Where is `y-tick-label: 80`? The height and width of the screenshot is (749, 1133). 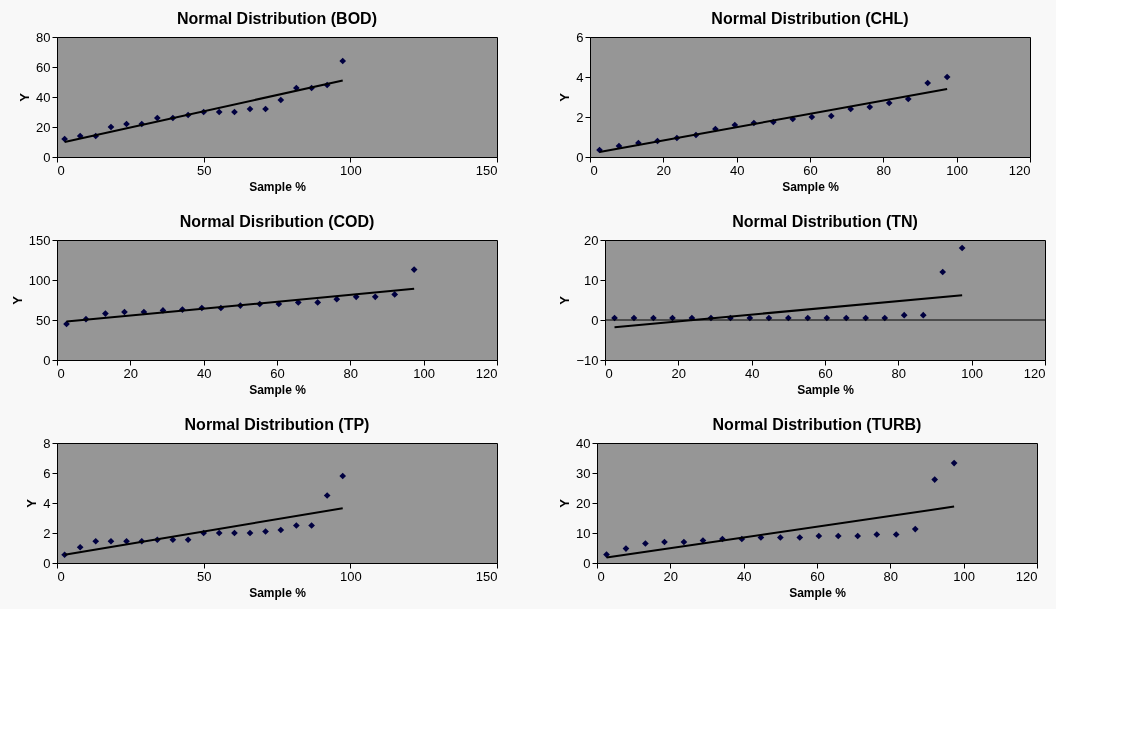
y-tick-label: 80 is located at coordinates (43, 37).